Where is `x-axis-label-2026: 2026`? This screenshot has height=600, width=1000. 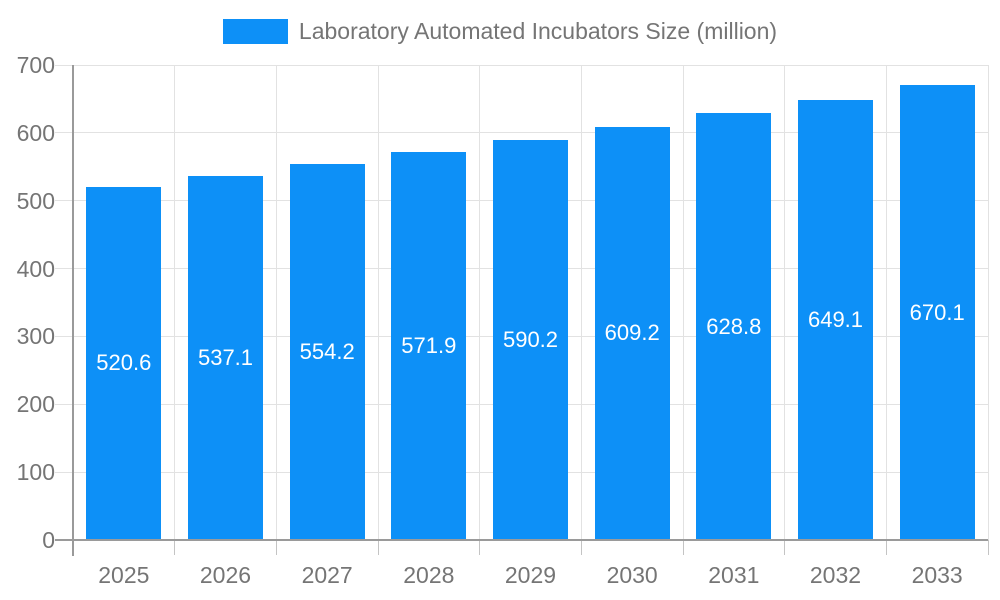
x-axis-label-2026: 2026 is located at coordinates (225, 575).